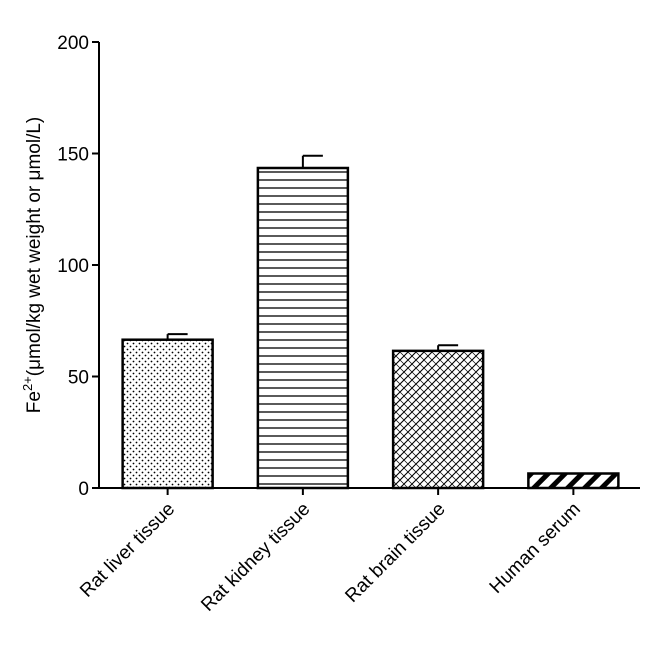 The height and width of the screenshot is (663, 650). What do you see at coordinates (78, 378) in the screenshot?
I see `y-tick-label: 50` at bounding box center [78, 378].